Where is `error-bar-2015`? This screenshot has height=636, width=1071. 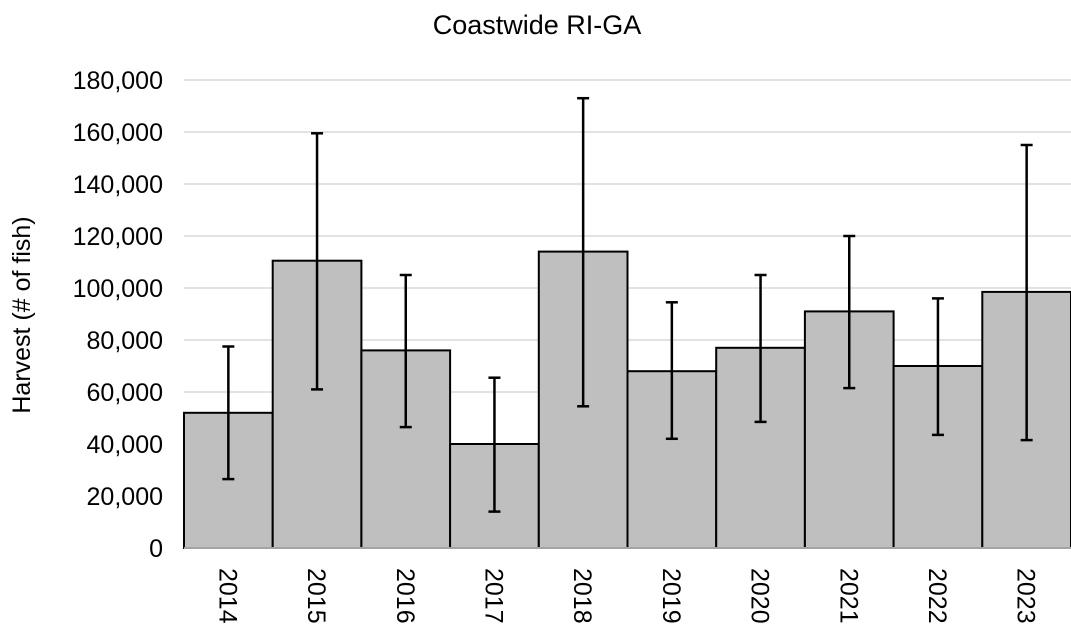 error-bar-2015 is located at coordinates (317, 261).